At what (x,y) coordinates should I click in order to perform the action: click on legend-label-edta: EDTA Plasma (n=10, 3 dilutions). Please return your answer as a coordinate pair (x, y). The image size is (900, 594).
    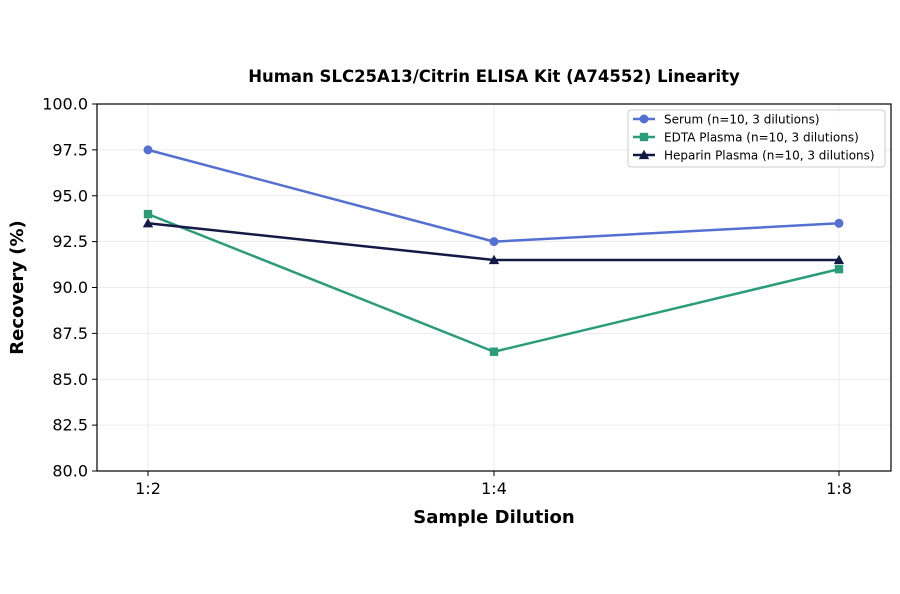
    Looking at the image, I should click on (761, 138).